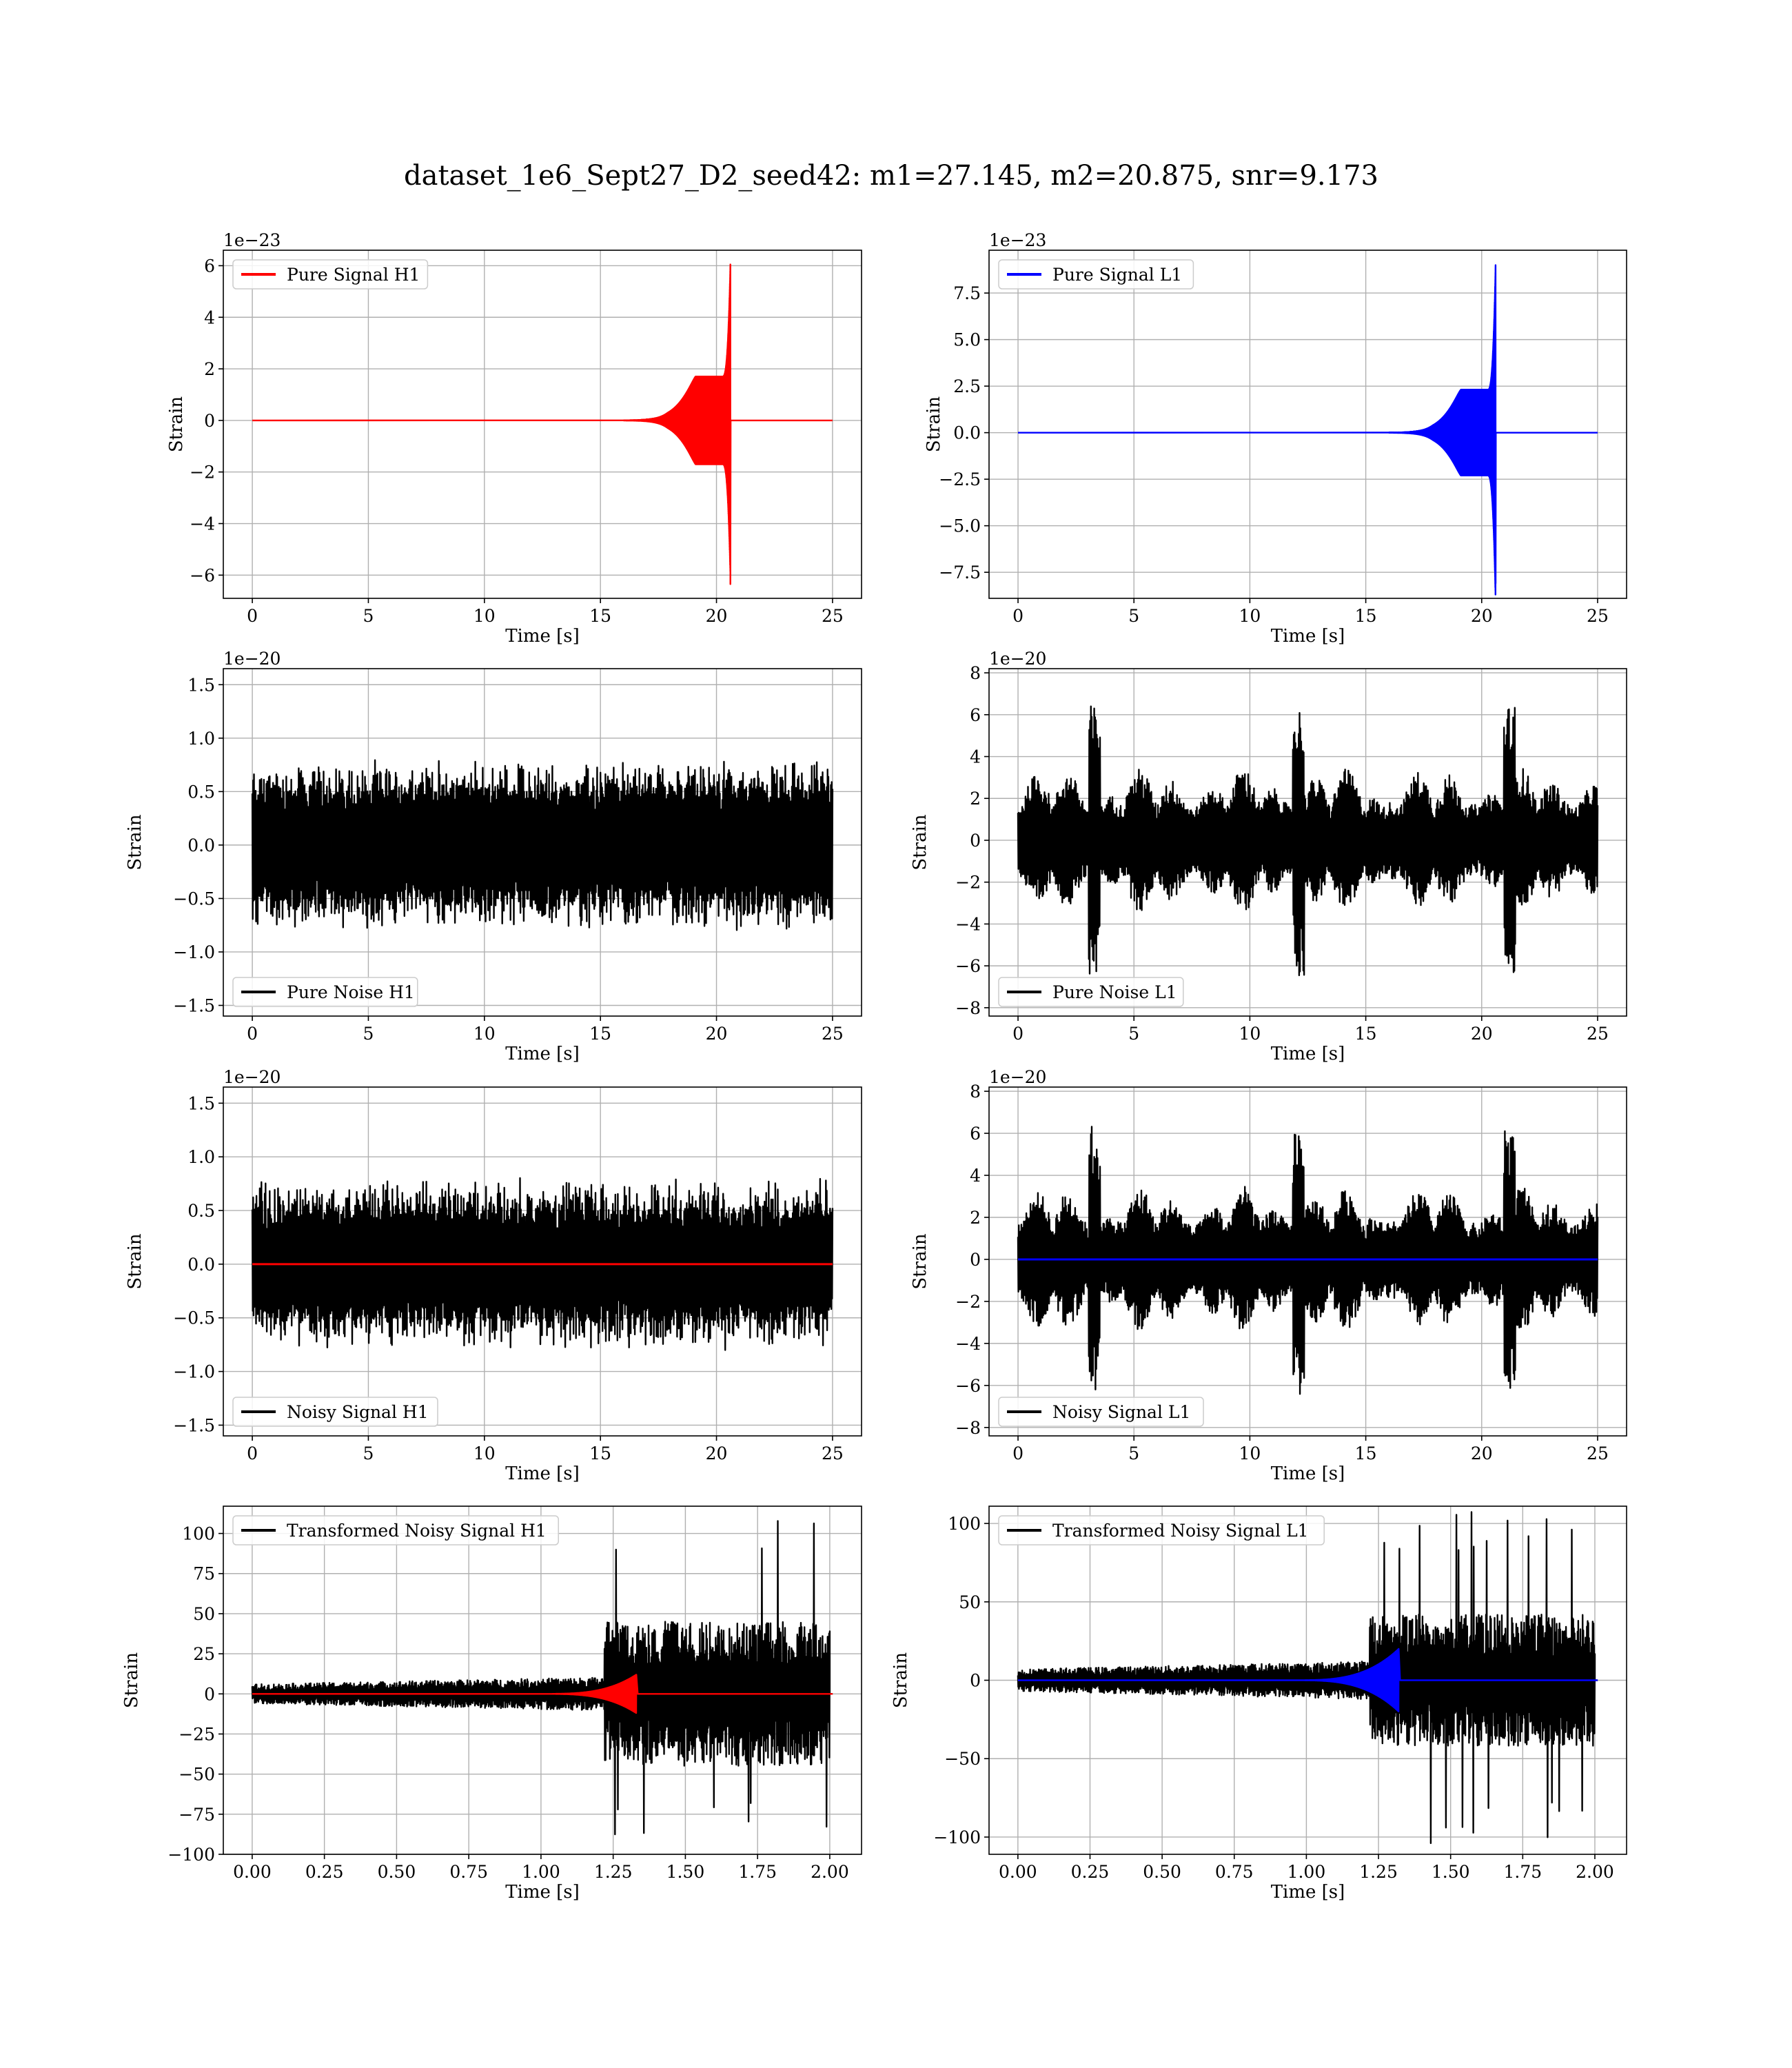 The width and height of the screenshot is (1792, 2068). I want to click on legend-label: Transformed Noisy Signal L1, so click(1180, 1531).